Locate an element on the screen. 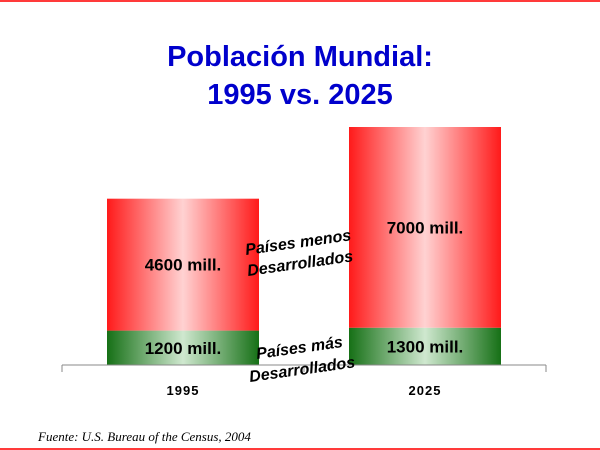  data-label-2025-series-0: 1300 mill. is located at coordinates (425, 346).